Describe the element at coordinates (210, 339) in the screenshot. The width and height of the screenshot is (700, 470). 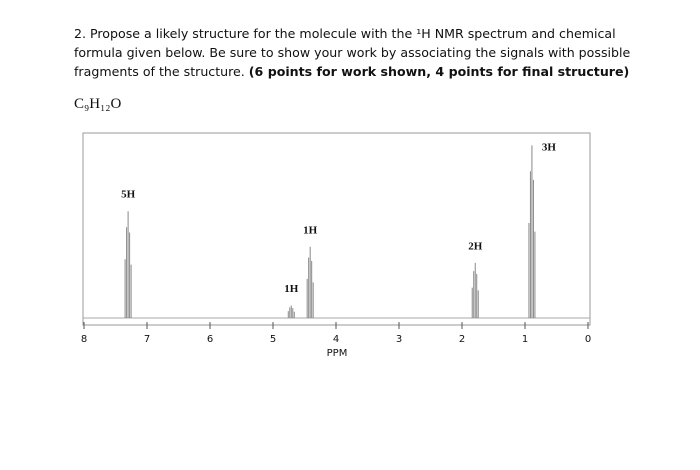
I see `x-tick-label: 6` at that location.